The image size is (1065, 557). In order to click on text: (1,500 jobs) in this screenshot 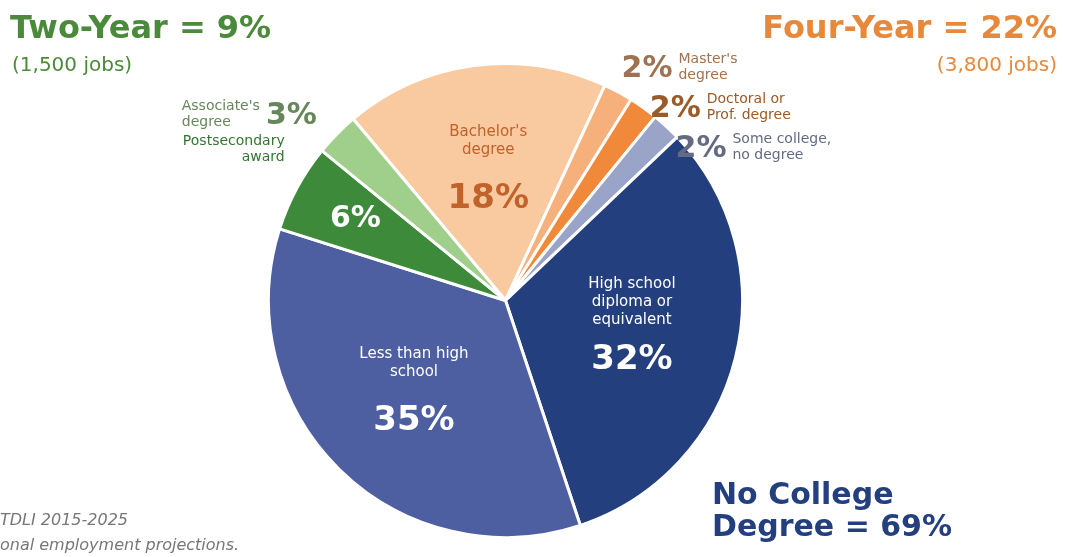, I will do `click(72, 64)`.